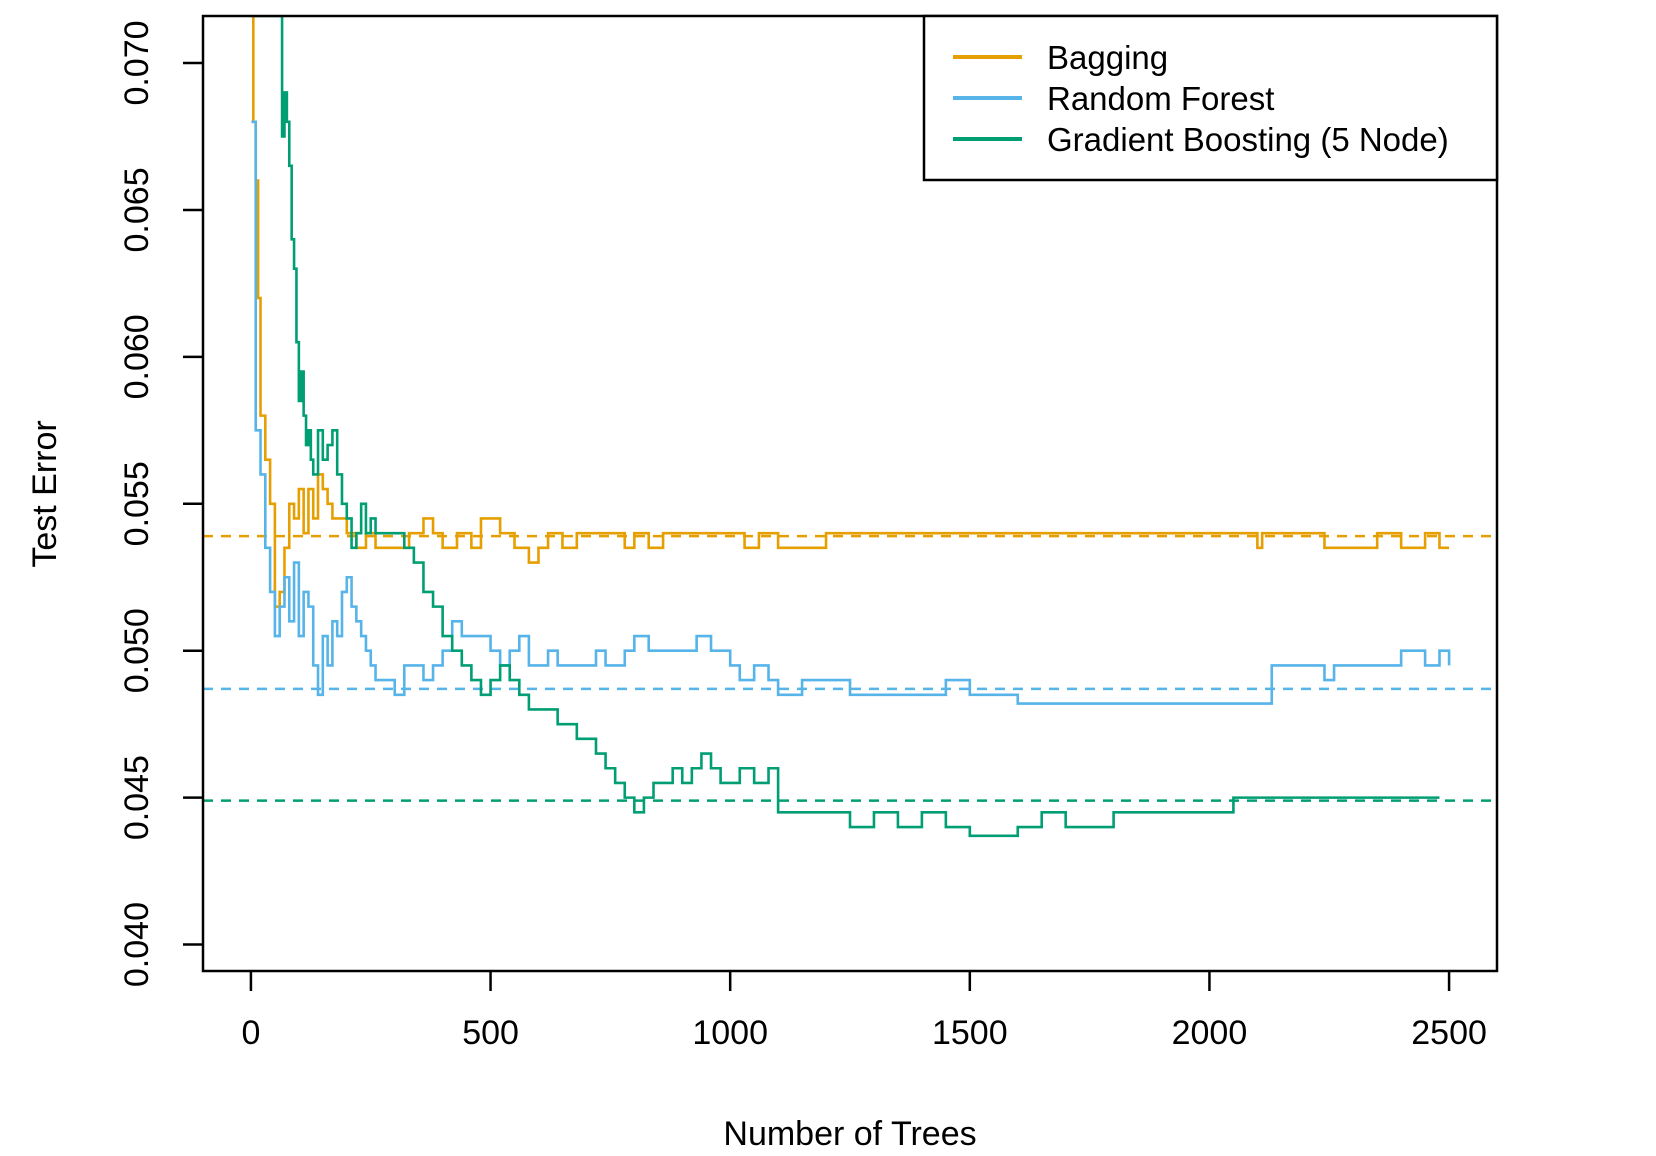 The height and width of the screenshot is (1156, 1656). Describe the element at coordinates (1107, 57) in the screenshot. I see `legend-label: Bagging` at that location.